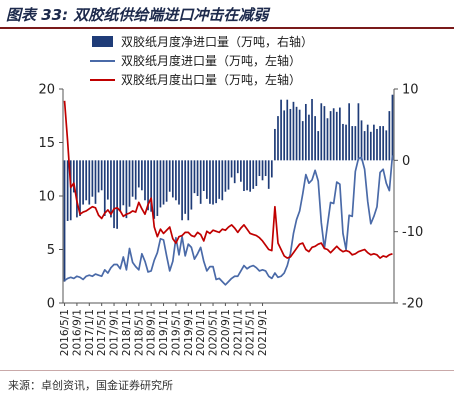  Describe the element at coordinates (189, 332) in the screenshot. I see `x-tick-label: 2019/9/1` at that location.